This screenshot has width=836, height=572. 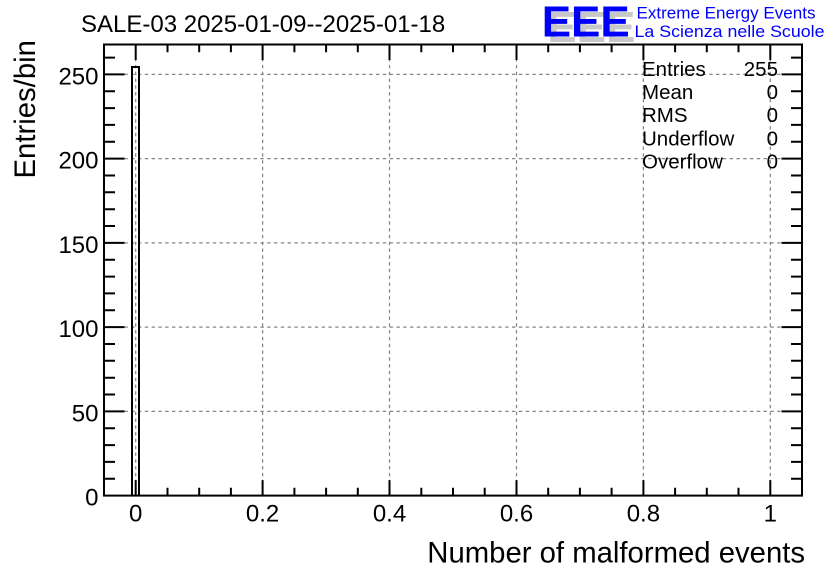 What do you see at coordinates (78, 329) in the screenshot?
I see `svg-text: 100` at bounding box center [78, 329].